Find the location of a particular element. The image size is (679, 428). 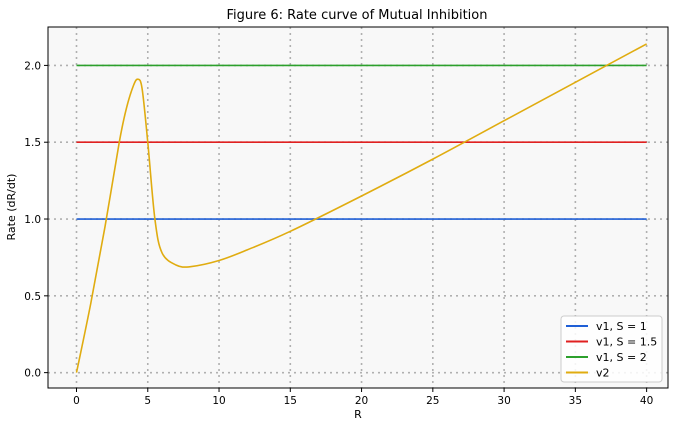

y-tick-label: 0.5 is located at coordinates (32, 297).